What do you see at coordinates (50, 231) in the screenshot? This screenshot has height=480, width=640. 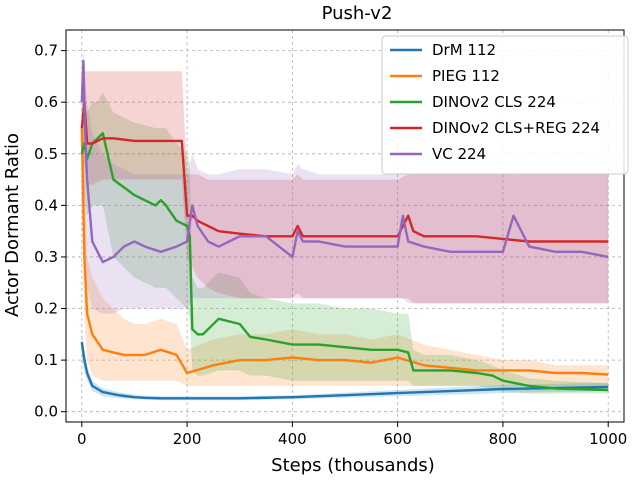 I see `y-axis-ticks: 0.0 0.1 0.2 0.3 0.4 0.5 0.6 0.7` at bounding box center [50, 231].